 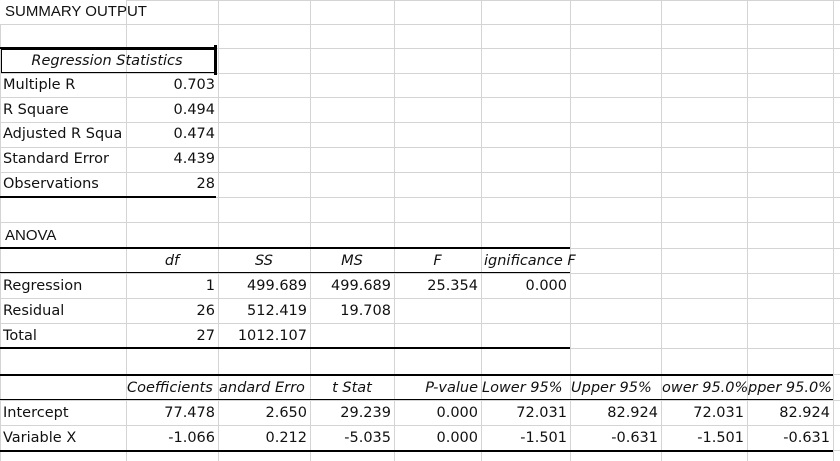 What do you see at coordinates (352, 388) in the screenshot?
I see `coef-header: t Stat` at bounding box center [352, 388].